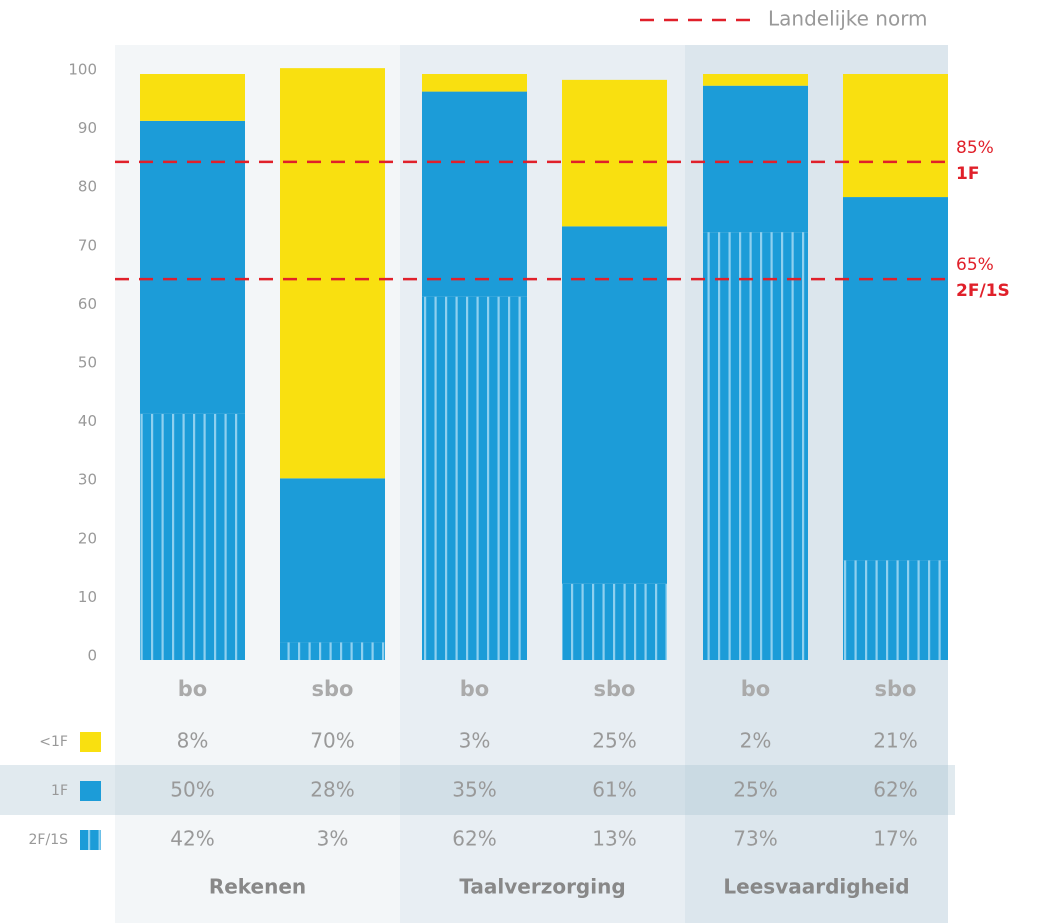  I want to click on reference-level: 1F, so click(967, 174).